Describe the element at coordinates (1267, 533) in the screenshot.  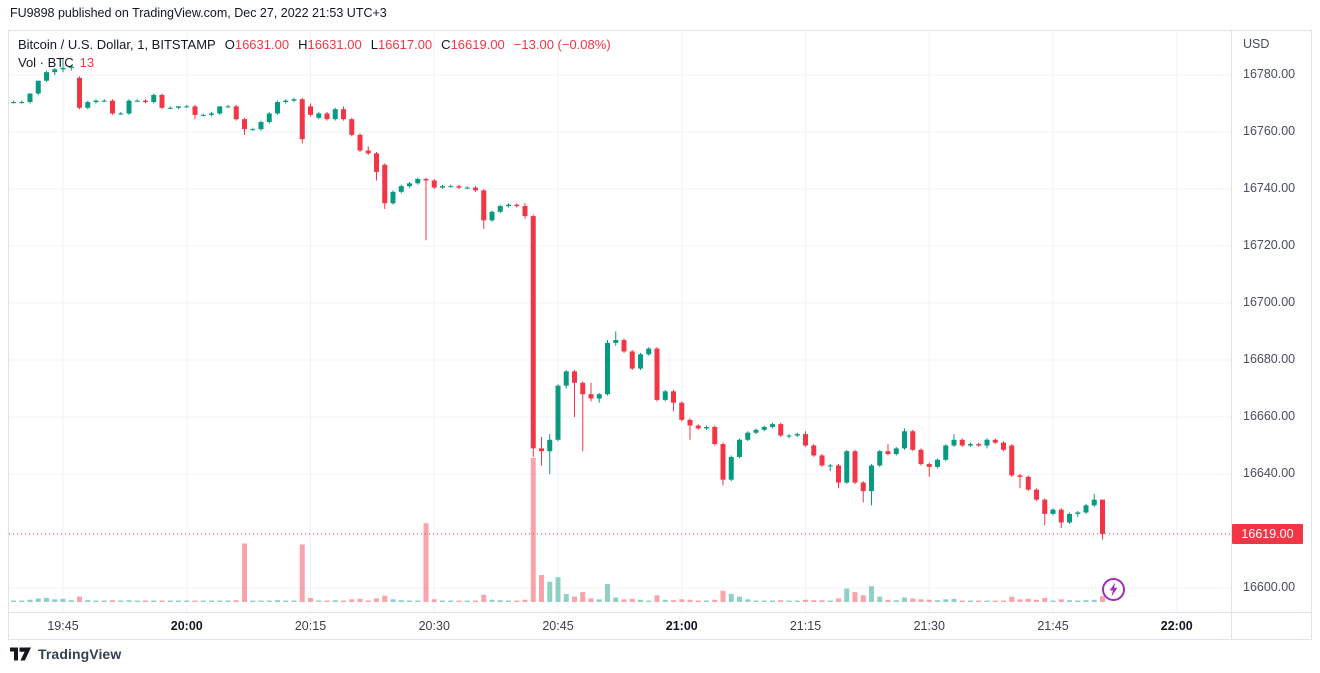
I see `last-price-badge: 16619.00` at that location.